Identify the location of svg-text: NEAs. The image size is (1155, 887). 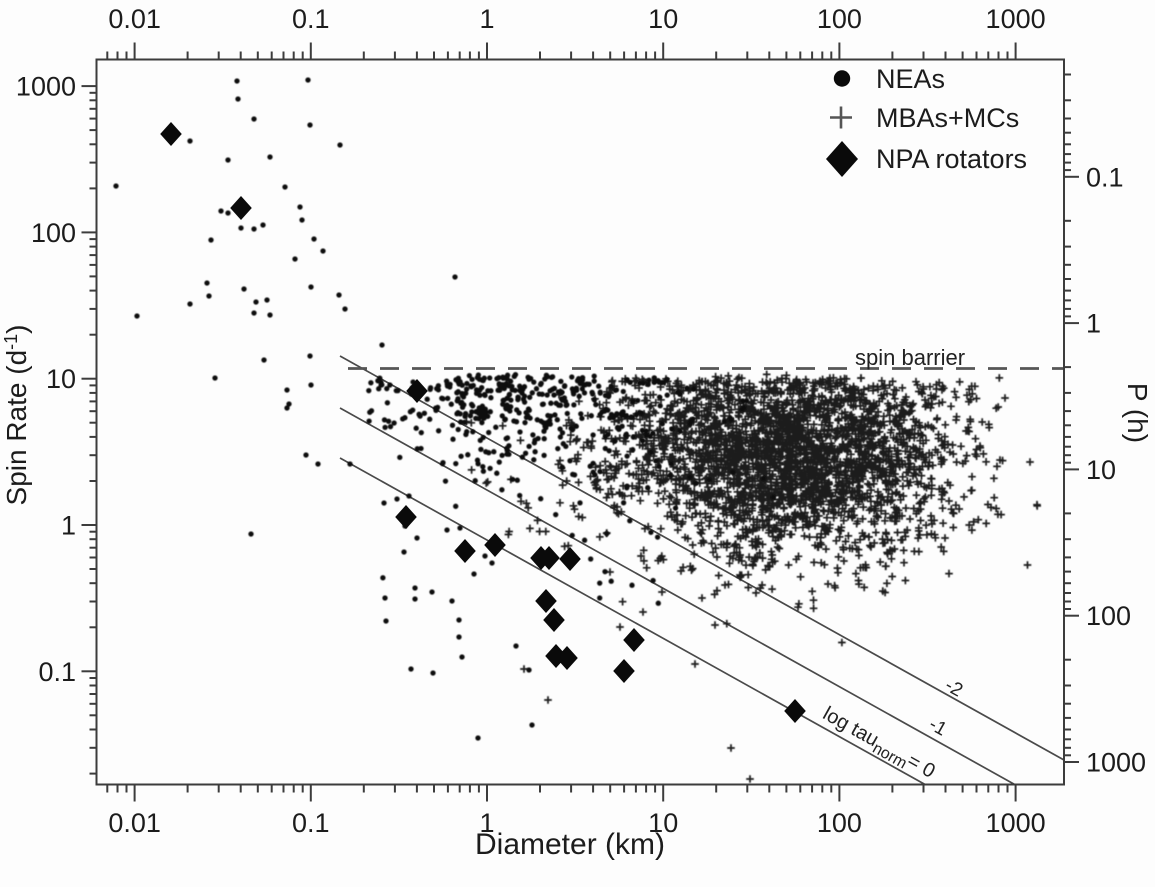
(910, 79).